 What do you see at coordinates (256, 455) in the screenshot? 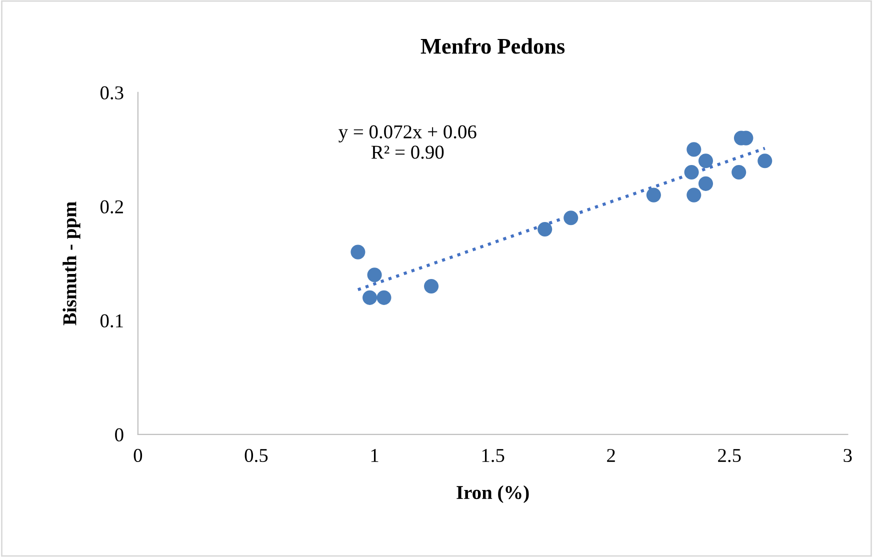
I see `x-tick-label: 0.5` at bounding box center [256, 455].